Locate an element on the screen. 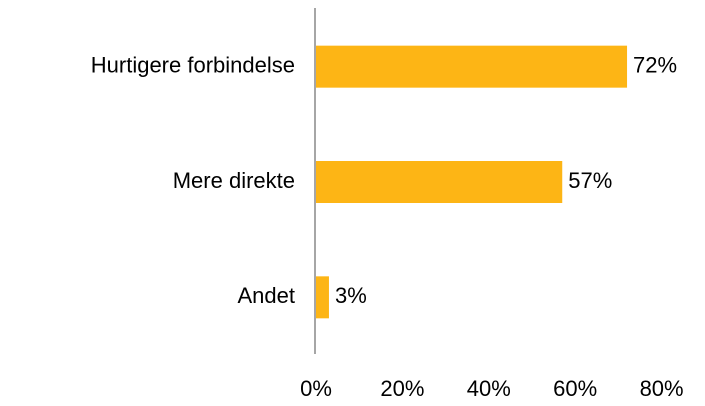 The height and width of the screenshot is (406, 705). x-tick-label: 0% is located at coordinates (316, 388).